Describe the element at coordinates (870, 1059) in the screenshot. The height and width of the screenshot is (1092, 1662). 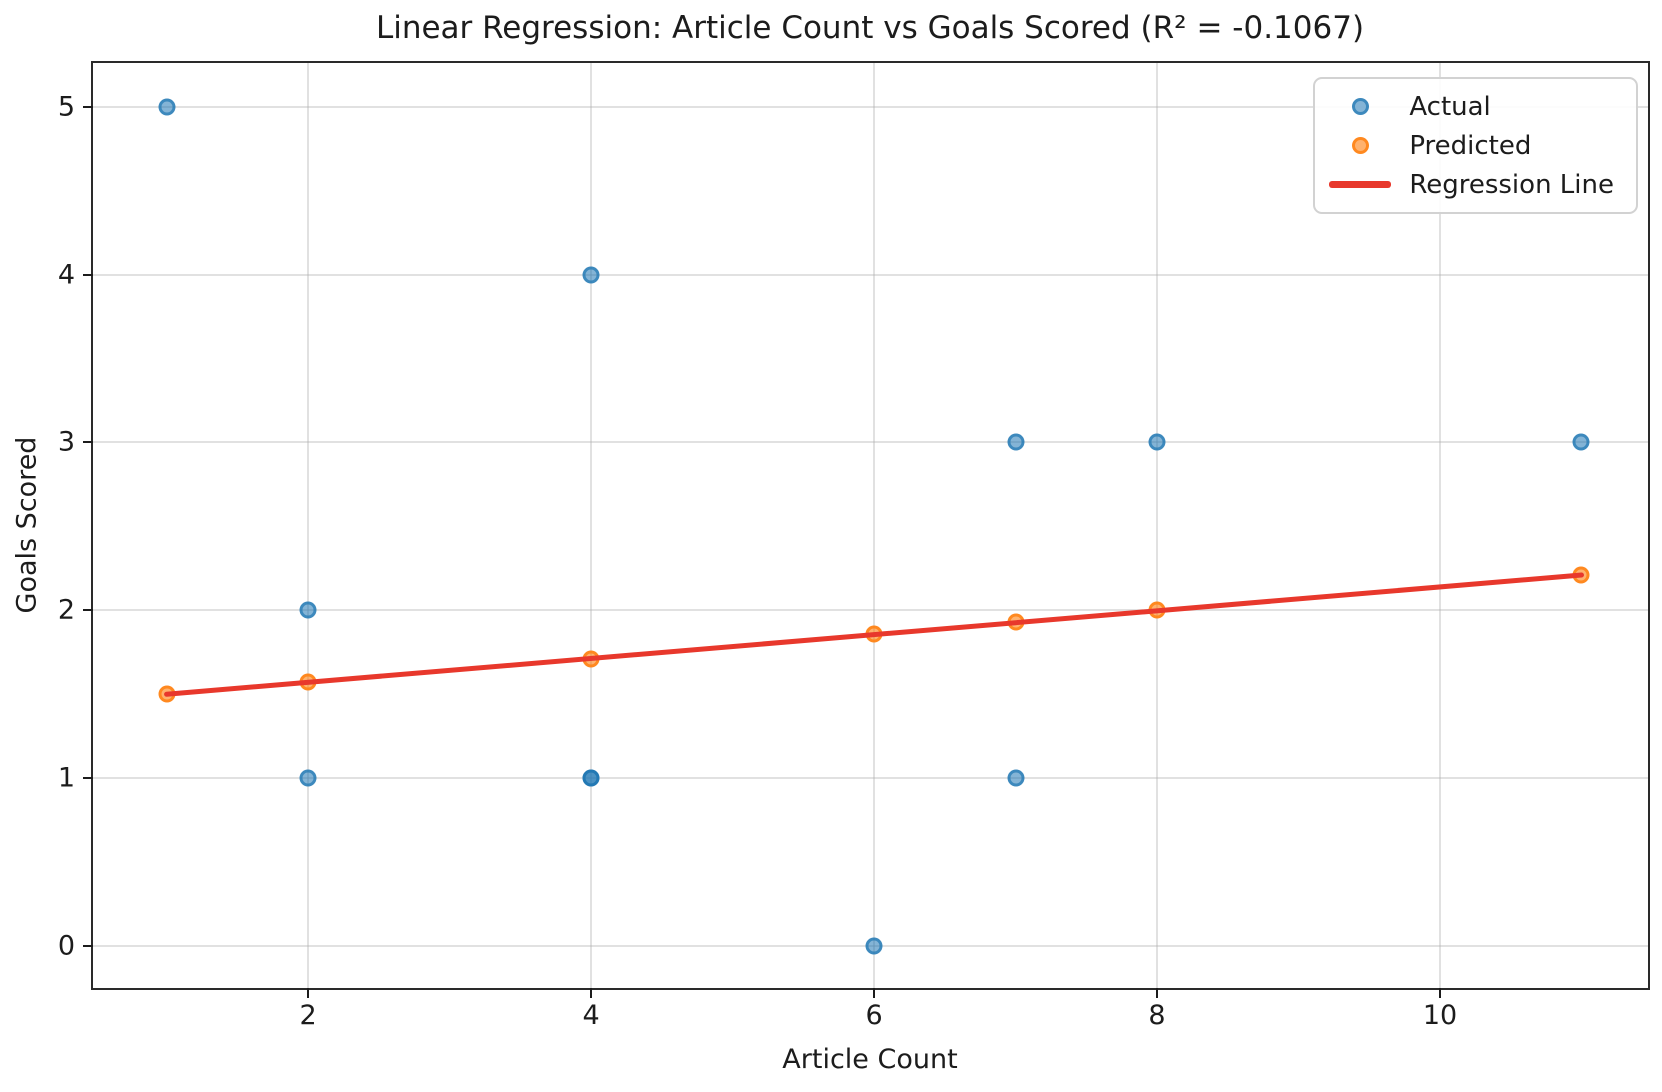
I see `x-axis-label: Article Count` at that location.